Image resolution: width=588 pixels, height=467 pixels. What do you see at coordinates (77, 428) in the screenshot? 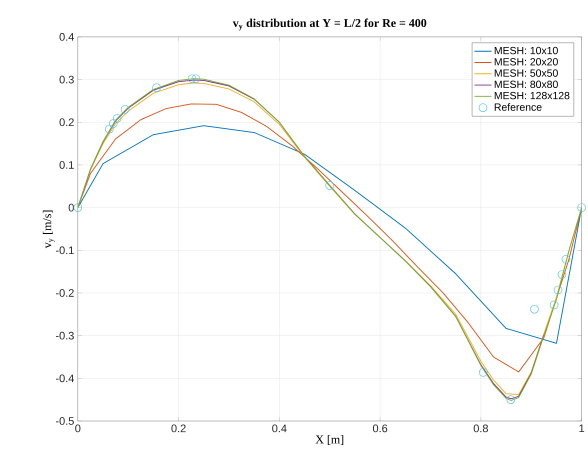
I see `x-tick-label: 0` at bounding box center [77, 428].